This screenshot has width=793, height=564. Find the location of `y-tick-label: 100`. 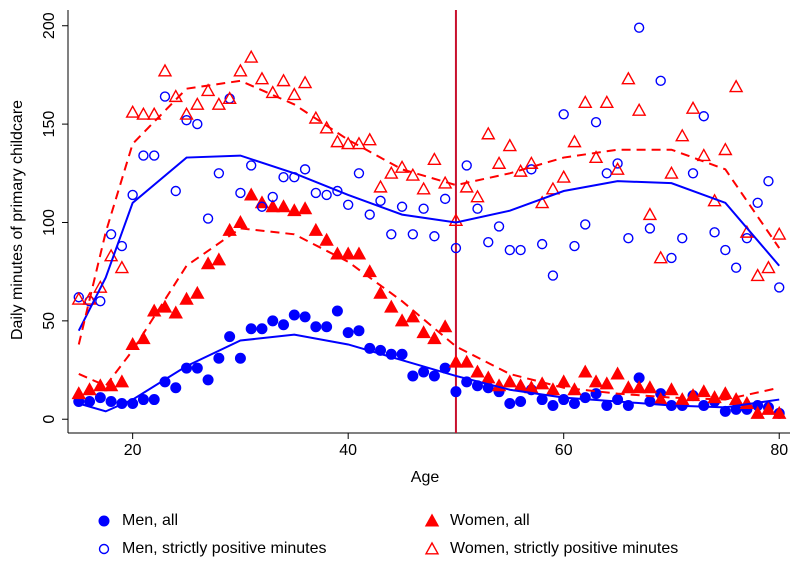

y-tick-label: 100 is located at coordinates (49, 222).